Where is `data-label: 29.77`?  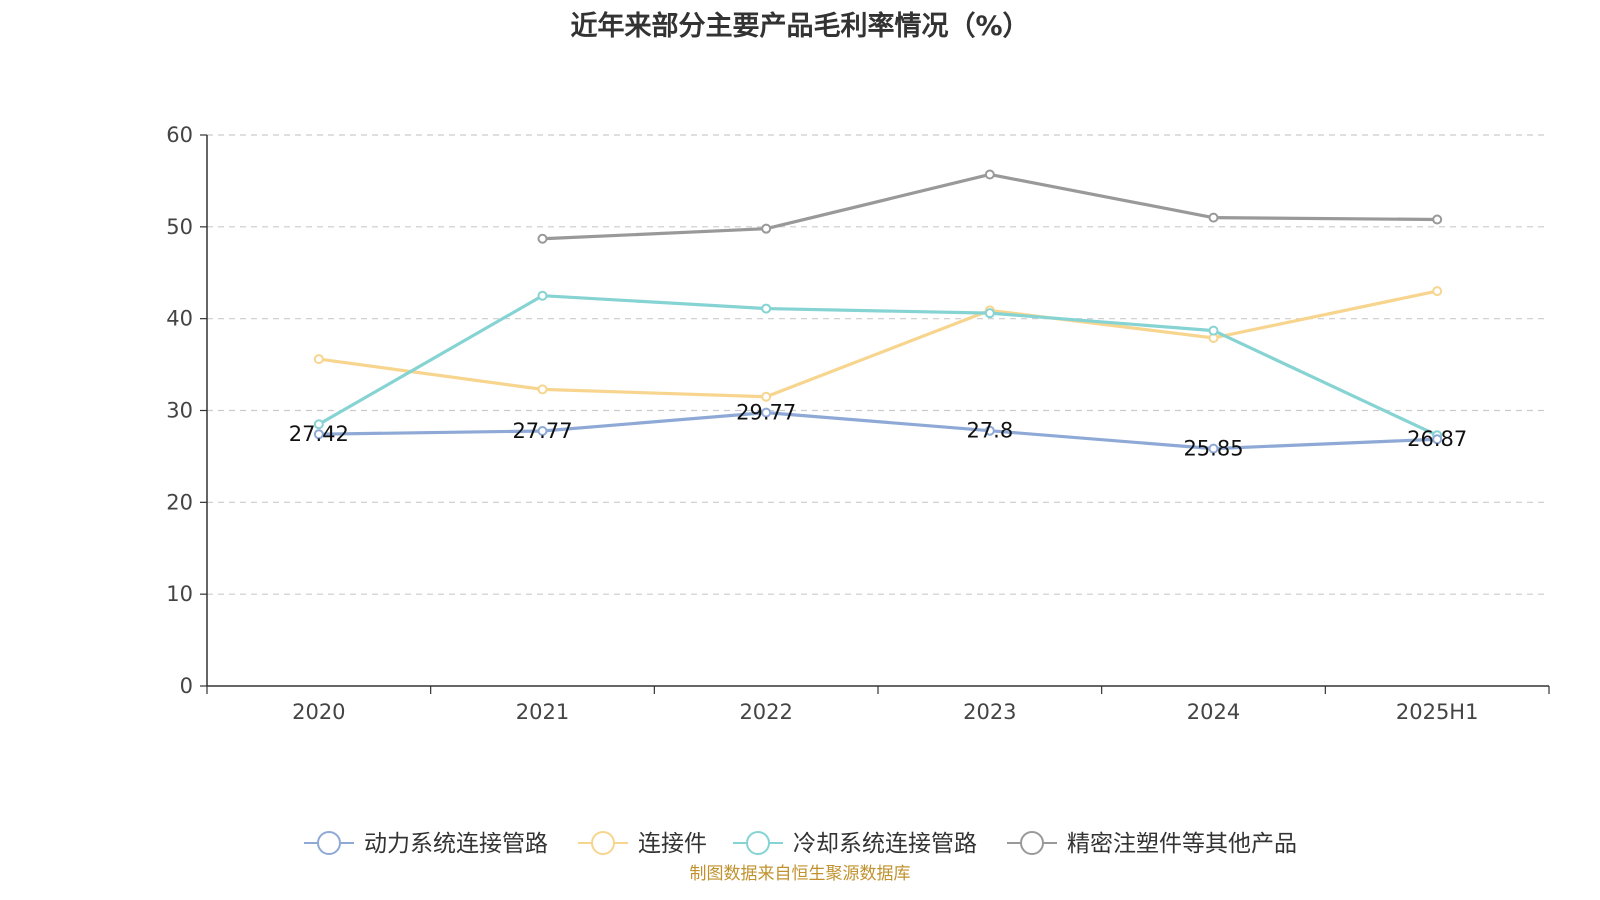 data-label: 29.77 is located at coordinates (766, 413).